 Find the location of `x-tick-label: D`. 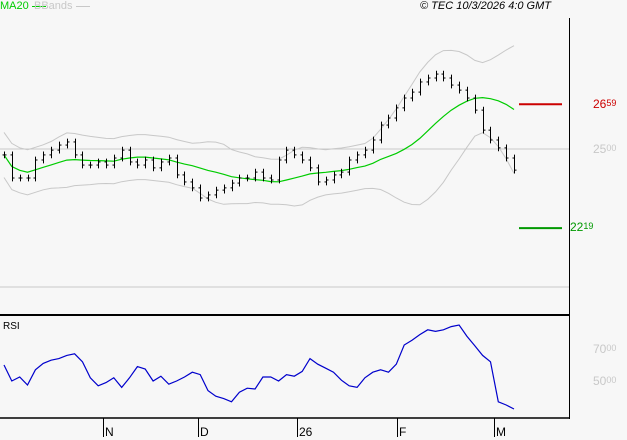

x-tick-label: D is located at coordinates (204, 432).